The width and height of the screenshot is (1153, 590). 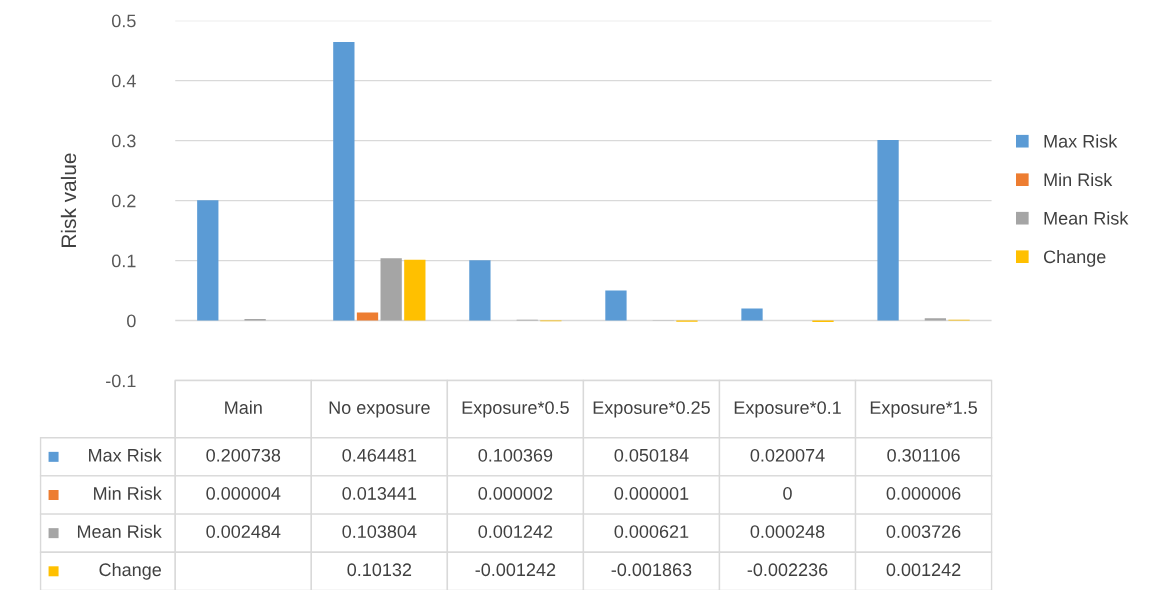 What do you see at coordinates (125, 455) in the screenshot?
I see `legend-label: Max Risk` at bounding box center [125, 455].